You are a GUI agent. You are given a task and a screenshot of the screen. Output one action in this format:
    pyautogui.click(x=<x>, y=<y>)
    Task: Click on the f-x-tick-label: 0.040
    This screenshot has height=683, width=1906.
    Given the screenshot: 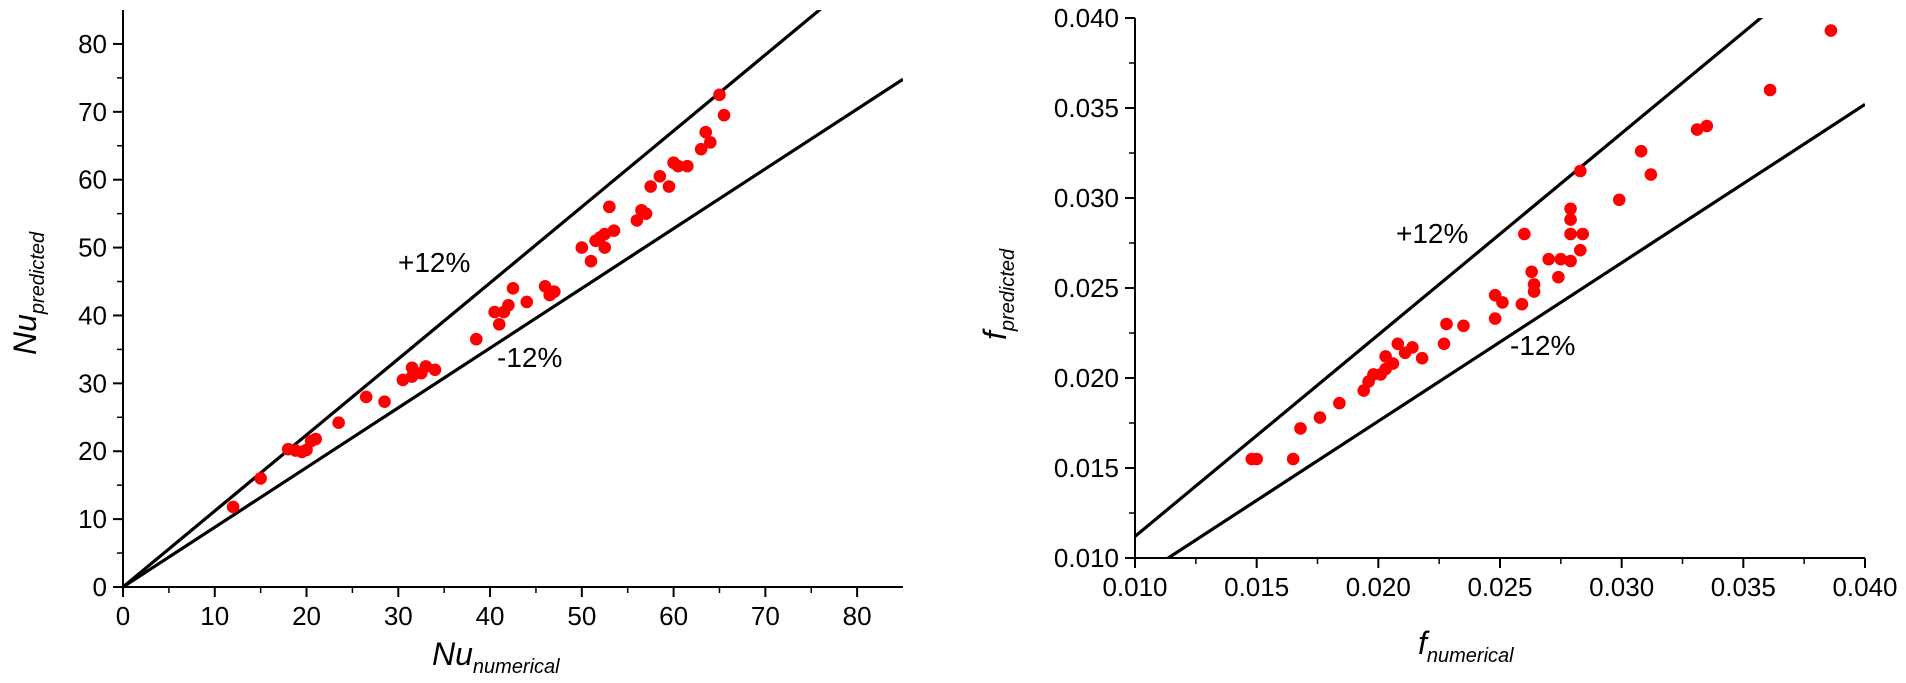 What is the action you would take?
    pyautogui.click(x=1864, y=587)
    